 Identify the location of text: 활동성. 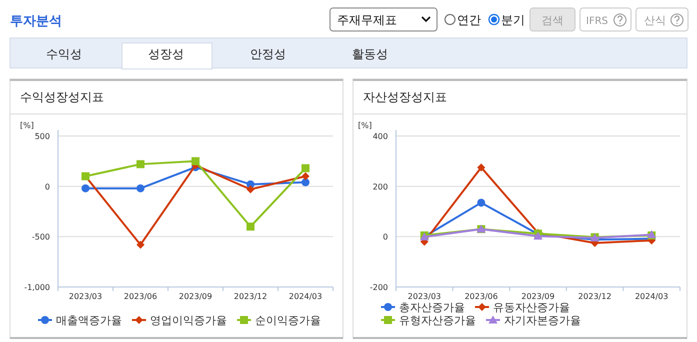
(370, 54).